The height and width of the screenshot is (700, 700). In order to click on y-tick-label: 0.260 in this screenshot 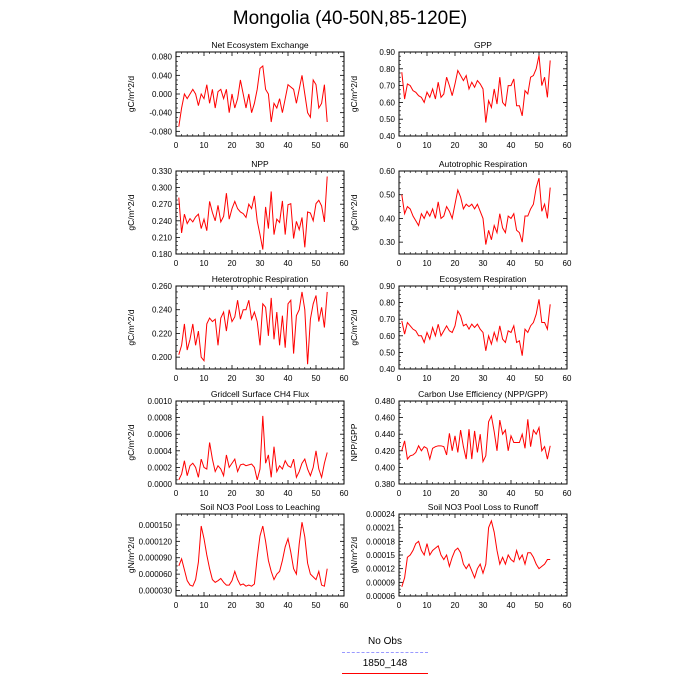, I will do `click(162, 286)`.